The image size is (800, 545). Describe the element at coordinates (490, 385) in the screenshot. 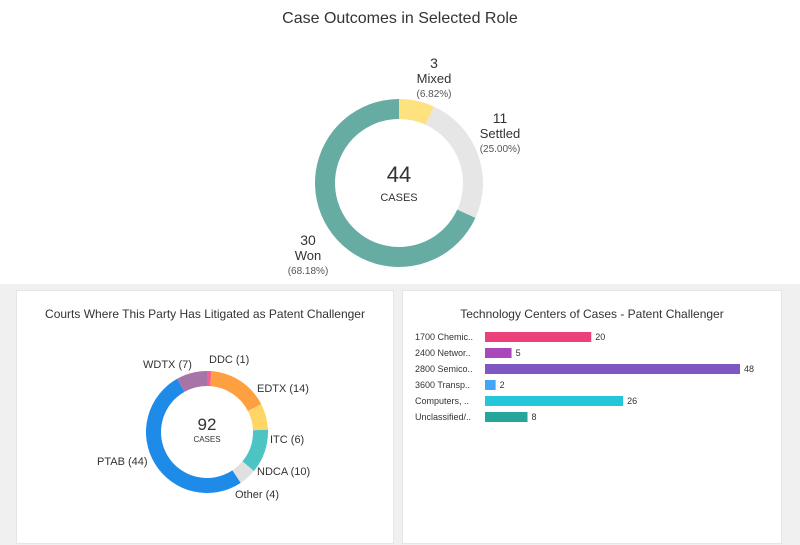

I see `bar-3600-transp` at that location.